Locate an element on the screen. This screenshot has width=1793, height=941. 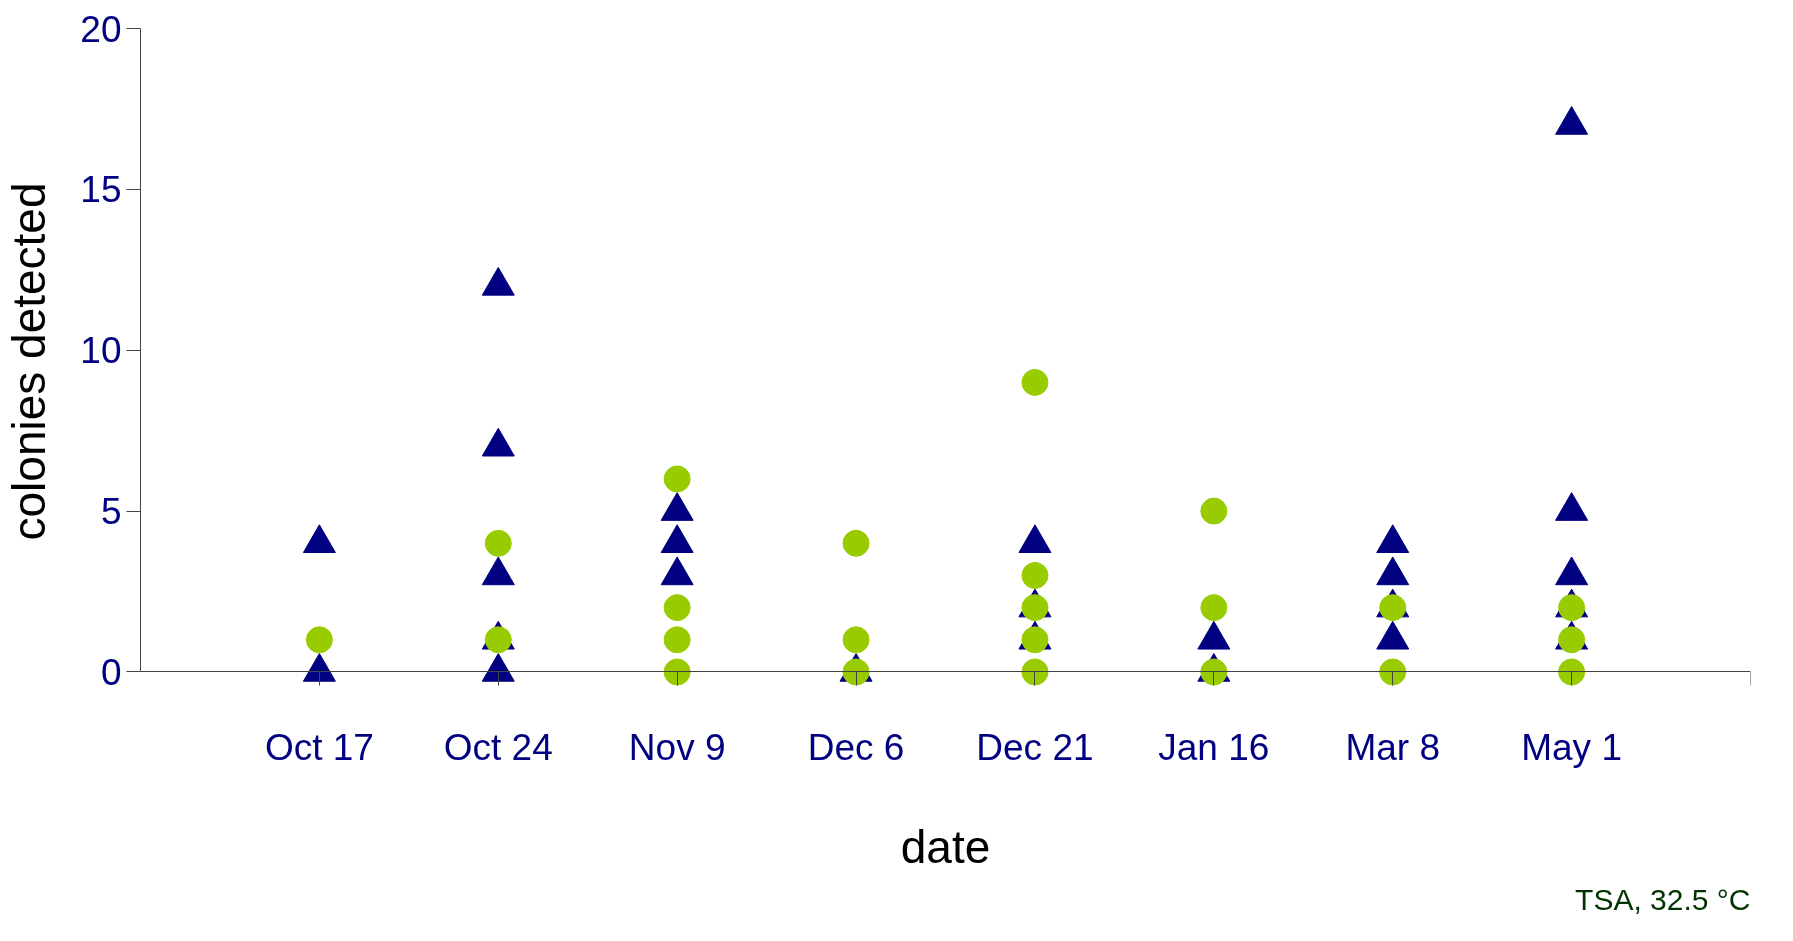
x-axis-title: date is located at coordinates (945, 846).